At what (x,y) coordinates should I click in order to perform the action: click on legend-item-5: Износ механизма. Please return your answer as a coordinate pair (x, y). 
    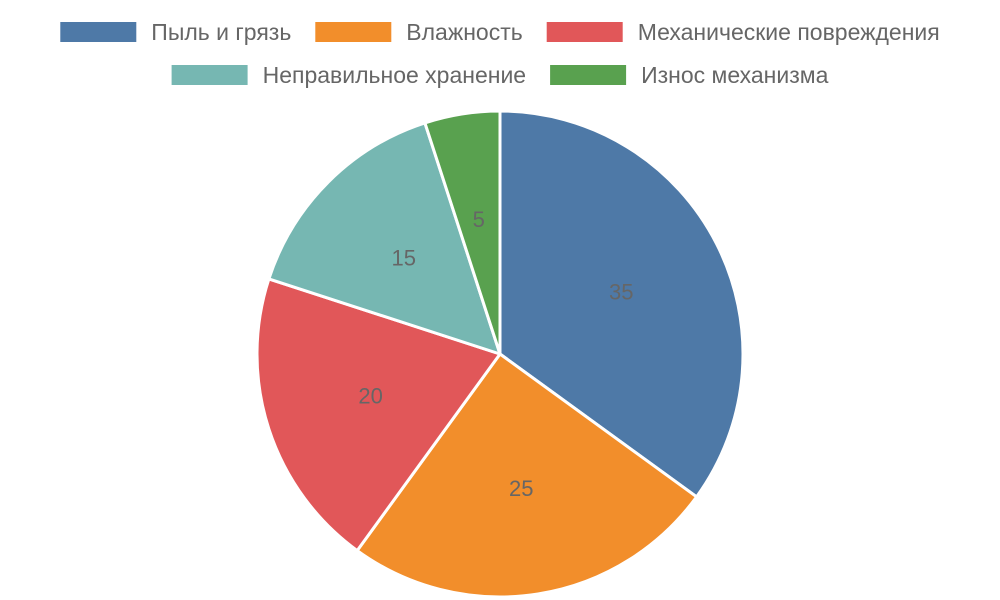
    Looking at the image, I should click on (689, 75).